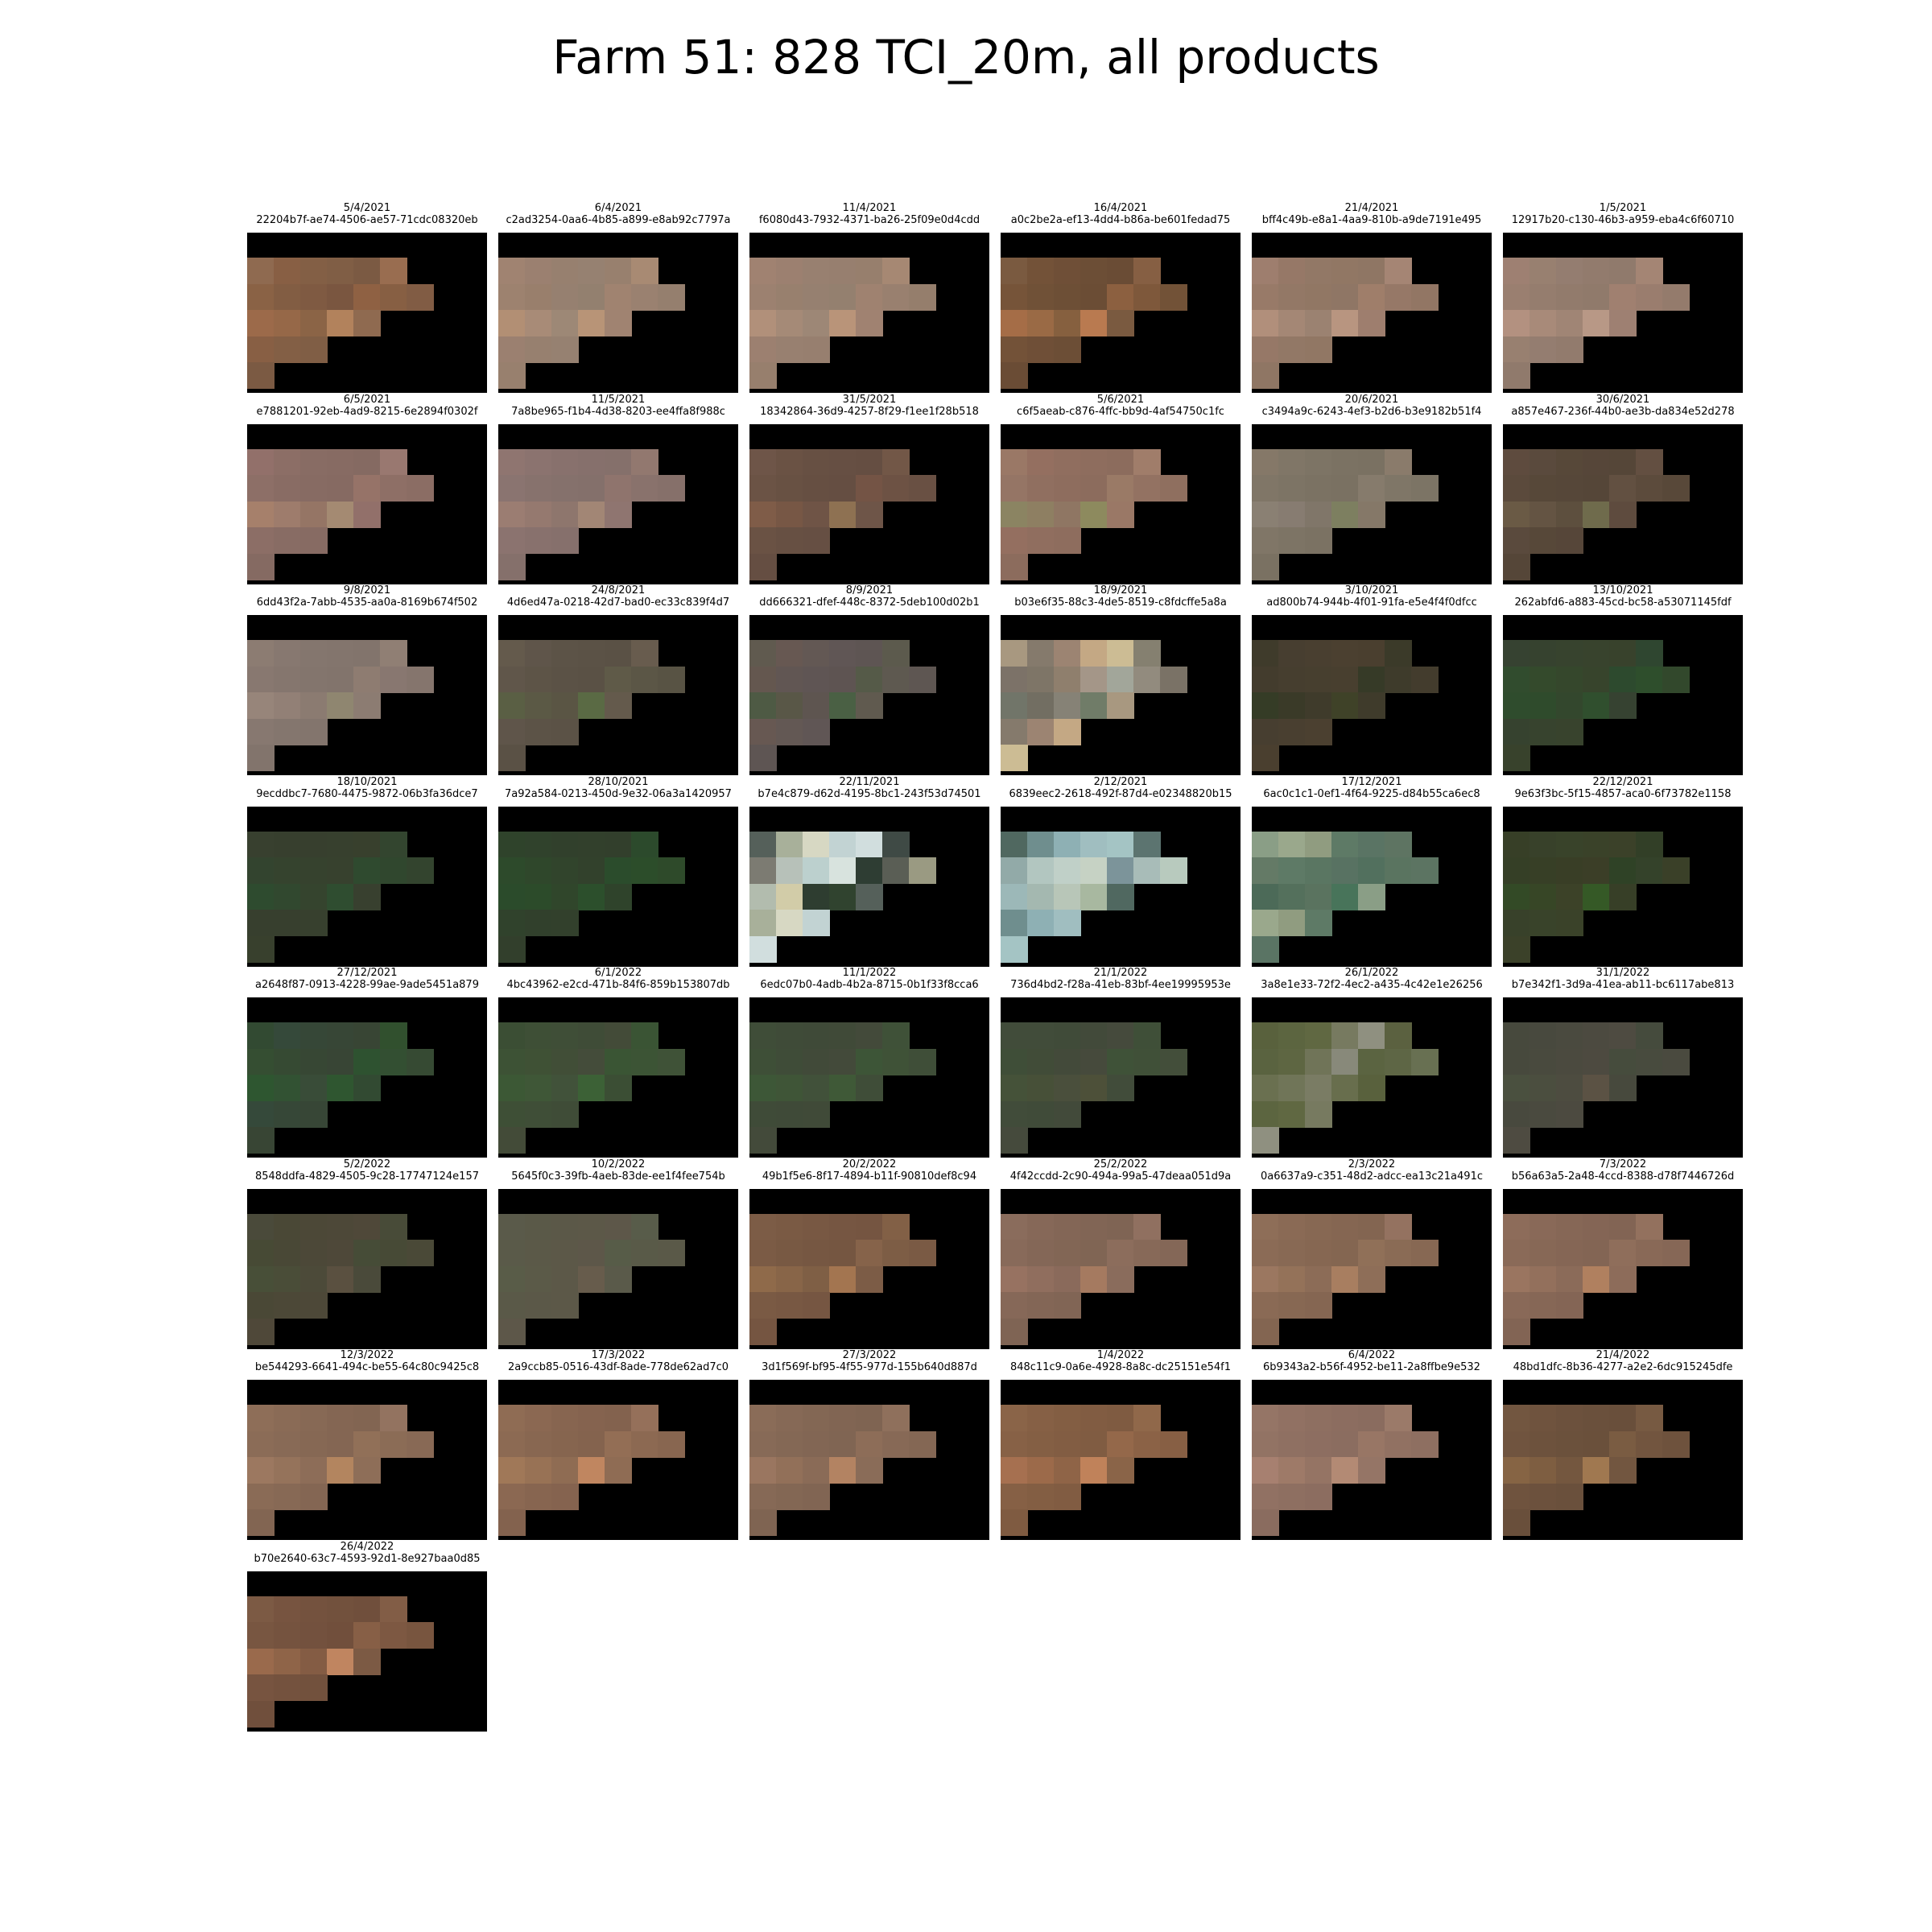 The image size is (1932, 1932). I want to click on product-date: 6/4/2022, so click(1372, 1355).